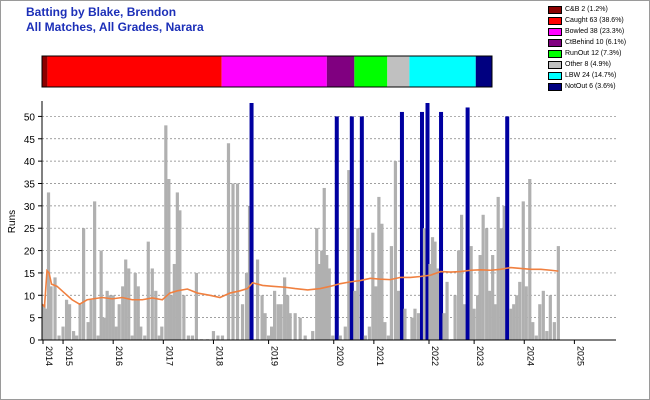  What do you see at coordinates (480, 356) in the screenshot?
I see `x-tick-label: 2023` at bounding box center [480, 356].